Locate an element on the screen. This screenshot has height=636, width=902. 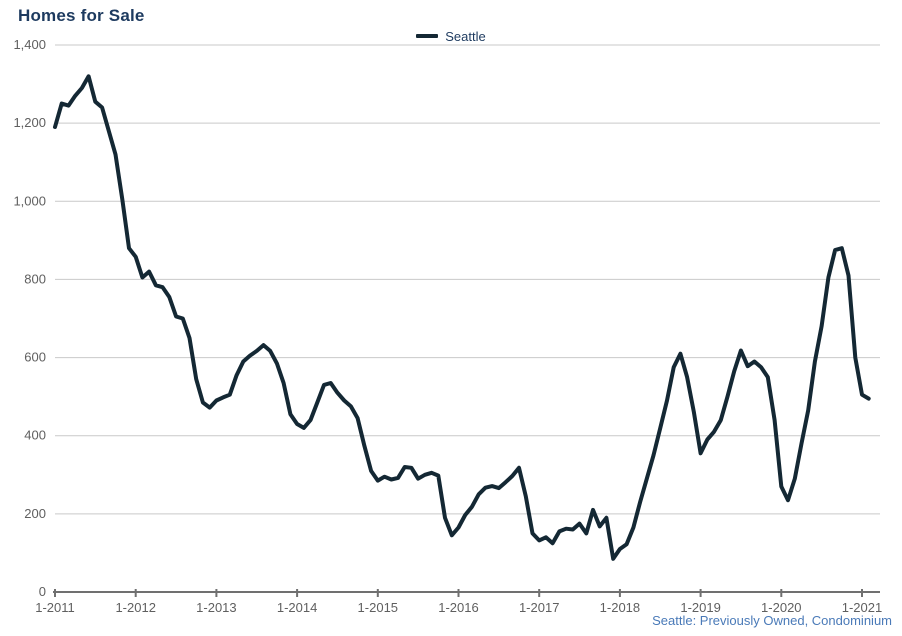
chart-footnote: Seattle: Previously Owned, Condominium is located at coordinates (772, 620).